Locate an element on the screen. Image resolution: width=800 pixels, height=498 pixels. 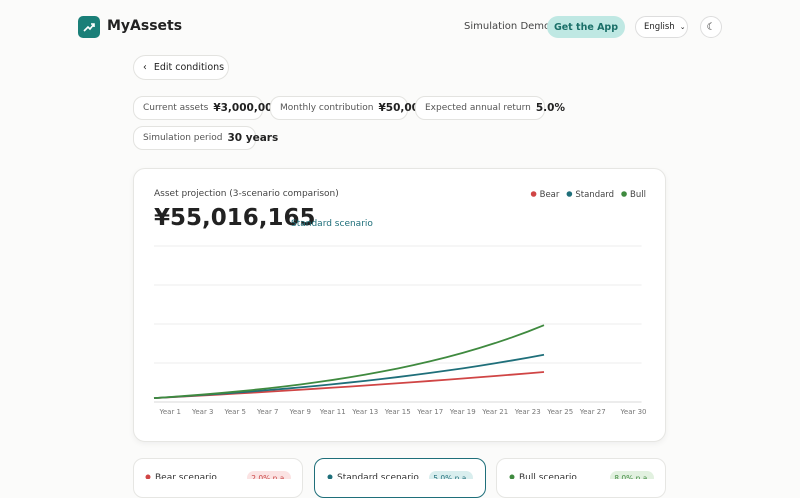
x-tick-label: Year 19 is located at coordinates (462, 412).